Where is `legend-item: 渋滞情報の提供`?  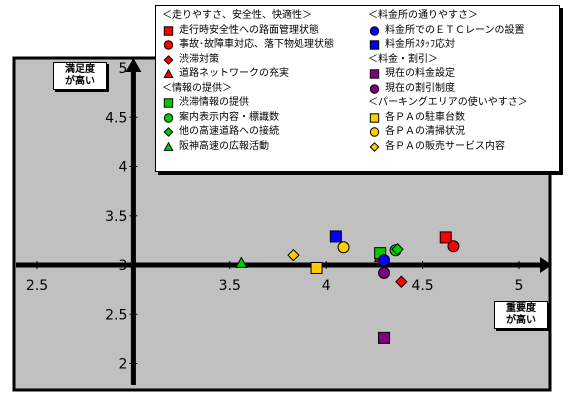
legend-item: 渋滞情報の提供 is located at coordinates (248, 103).